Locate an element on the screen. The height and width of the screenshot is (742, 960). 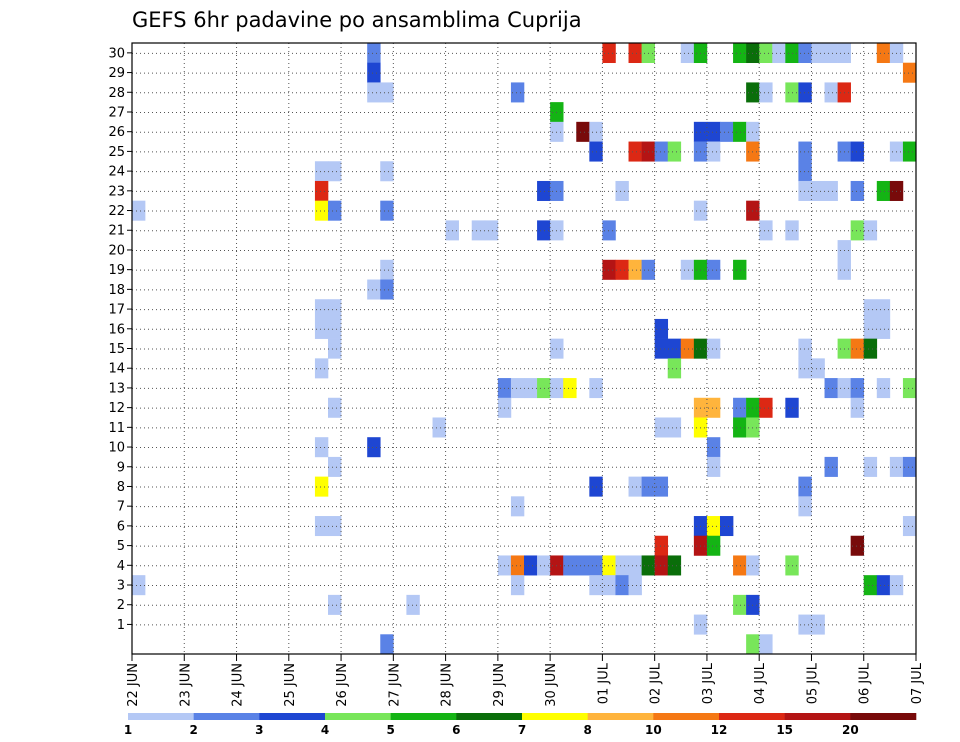
x-tick-label: 30 JUN is located at coordinates (551, 685).